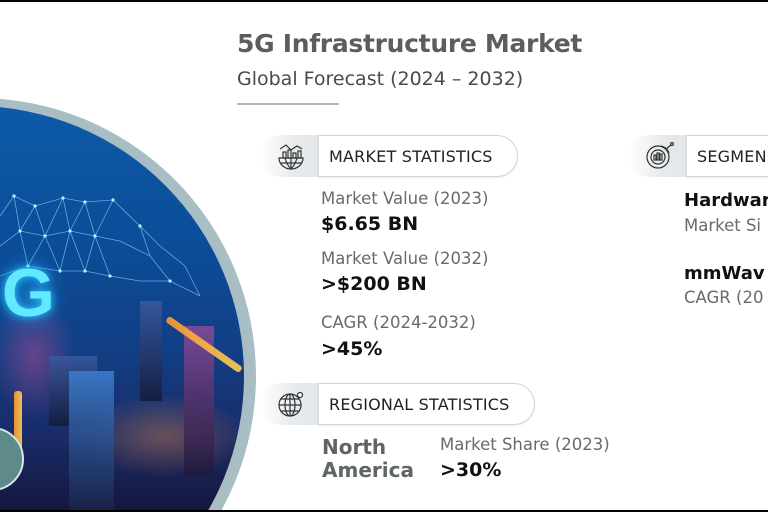 The width and height of the screenshot is (768, 512). Describe the element at coordinates (723, 225) in the screenshot. I see `segment-hardware-label: Market Si` at that location.